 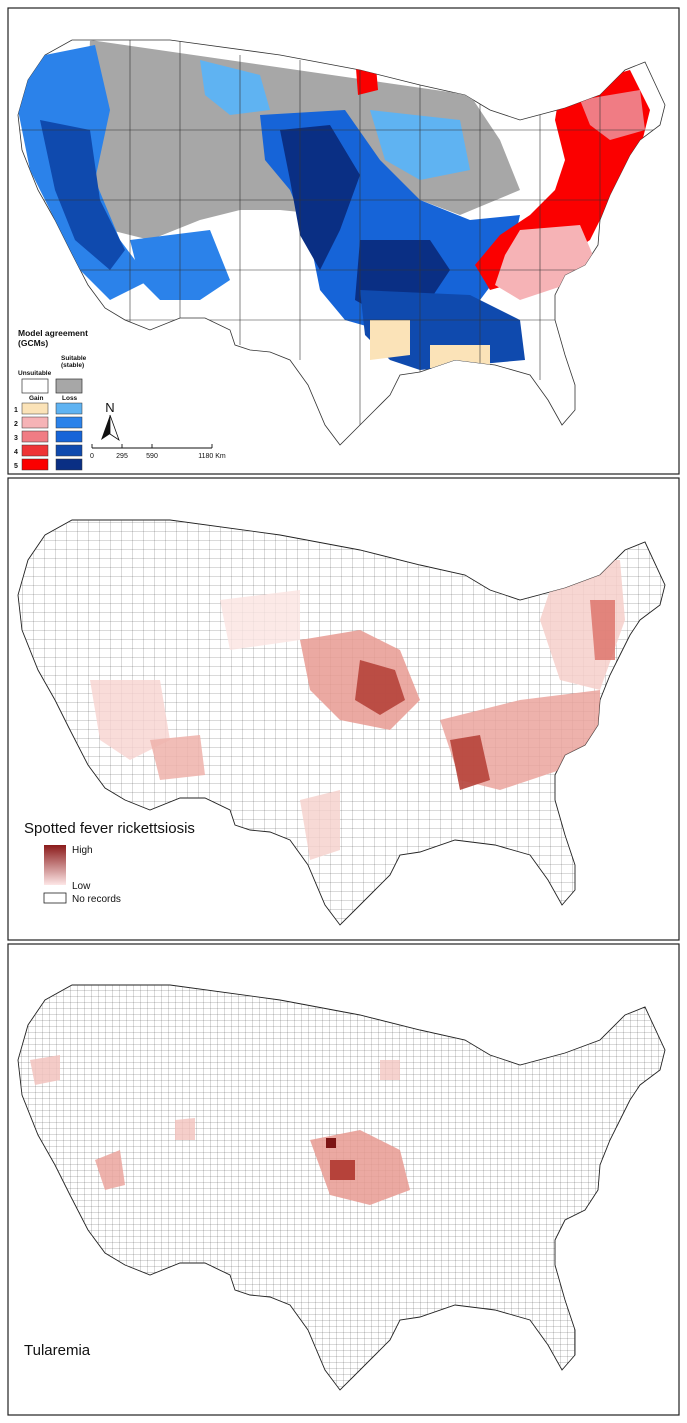 I want to click on scale-tick-295: 295, so click(x=122, y=456).